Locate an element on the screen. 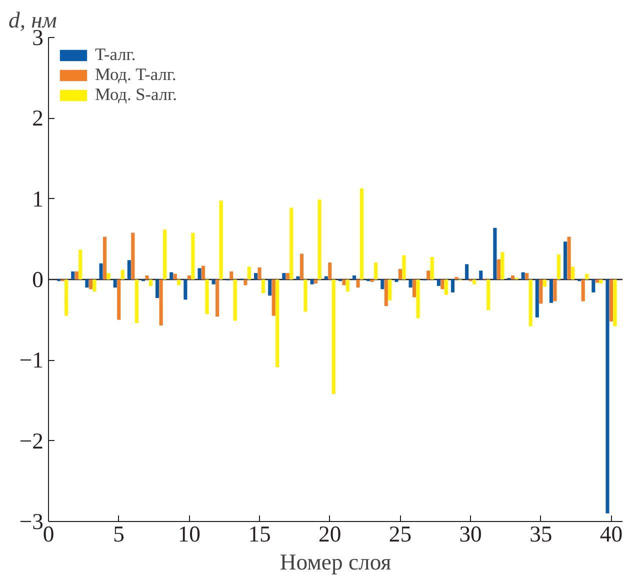  y-tick-label: 0 is located at coordinates (38, 279).